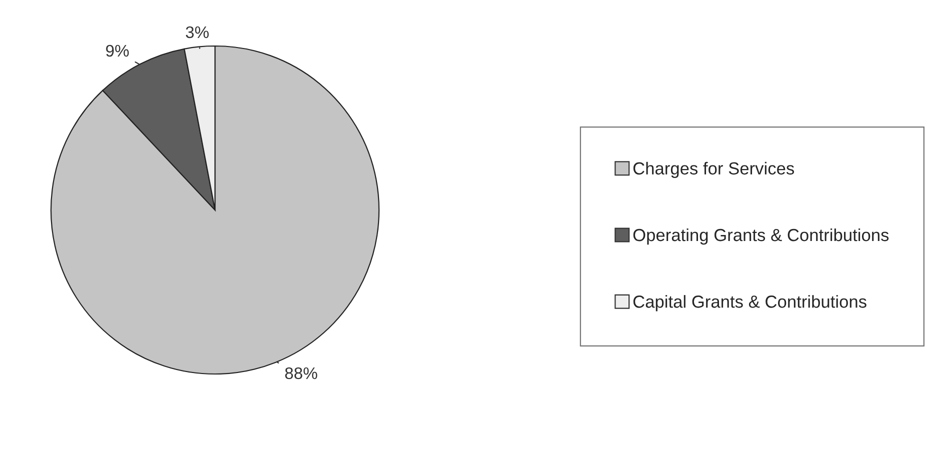  Describe the element at coordinates (749, 303) in the screenshot. I see `legend-label: Capital Grants & Contributions` at that location.